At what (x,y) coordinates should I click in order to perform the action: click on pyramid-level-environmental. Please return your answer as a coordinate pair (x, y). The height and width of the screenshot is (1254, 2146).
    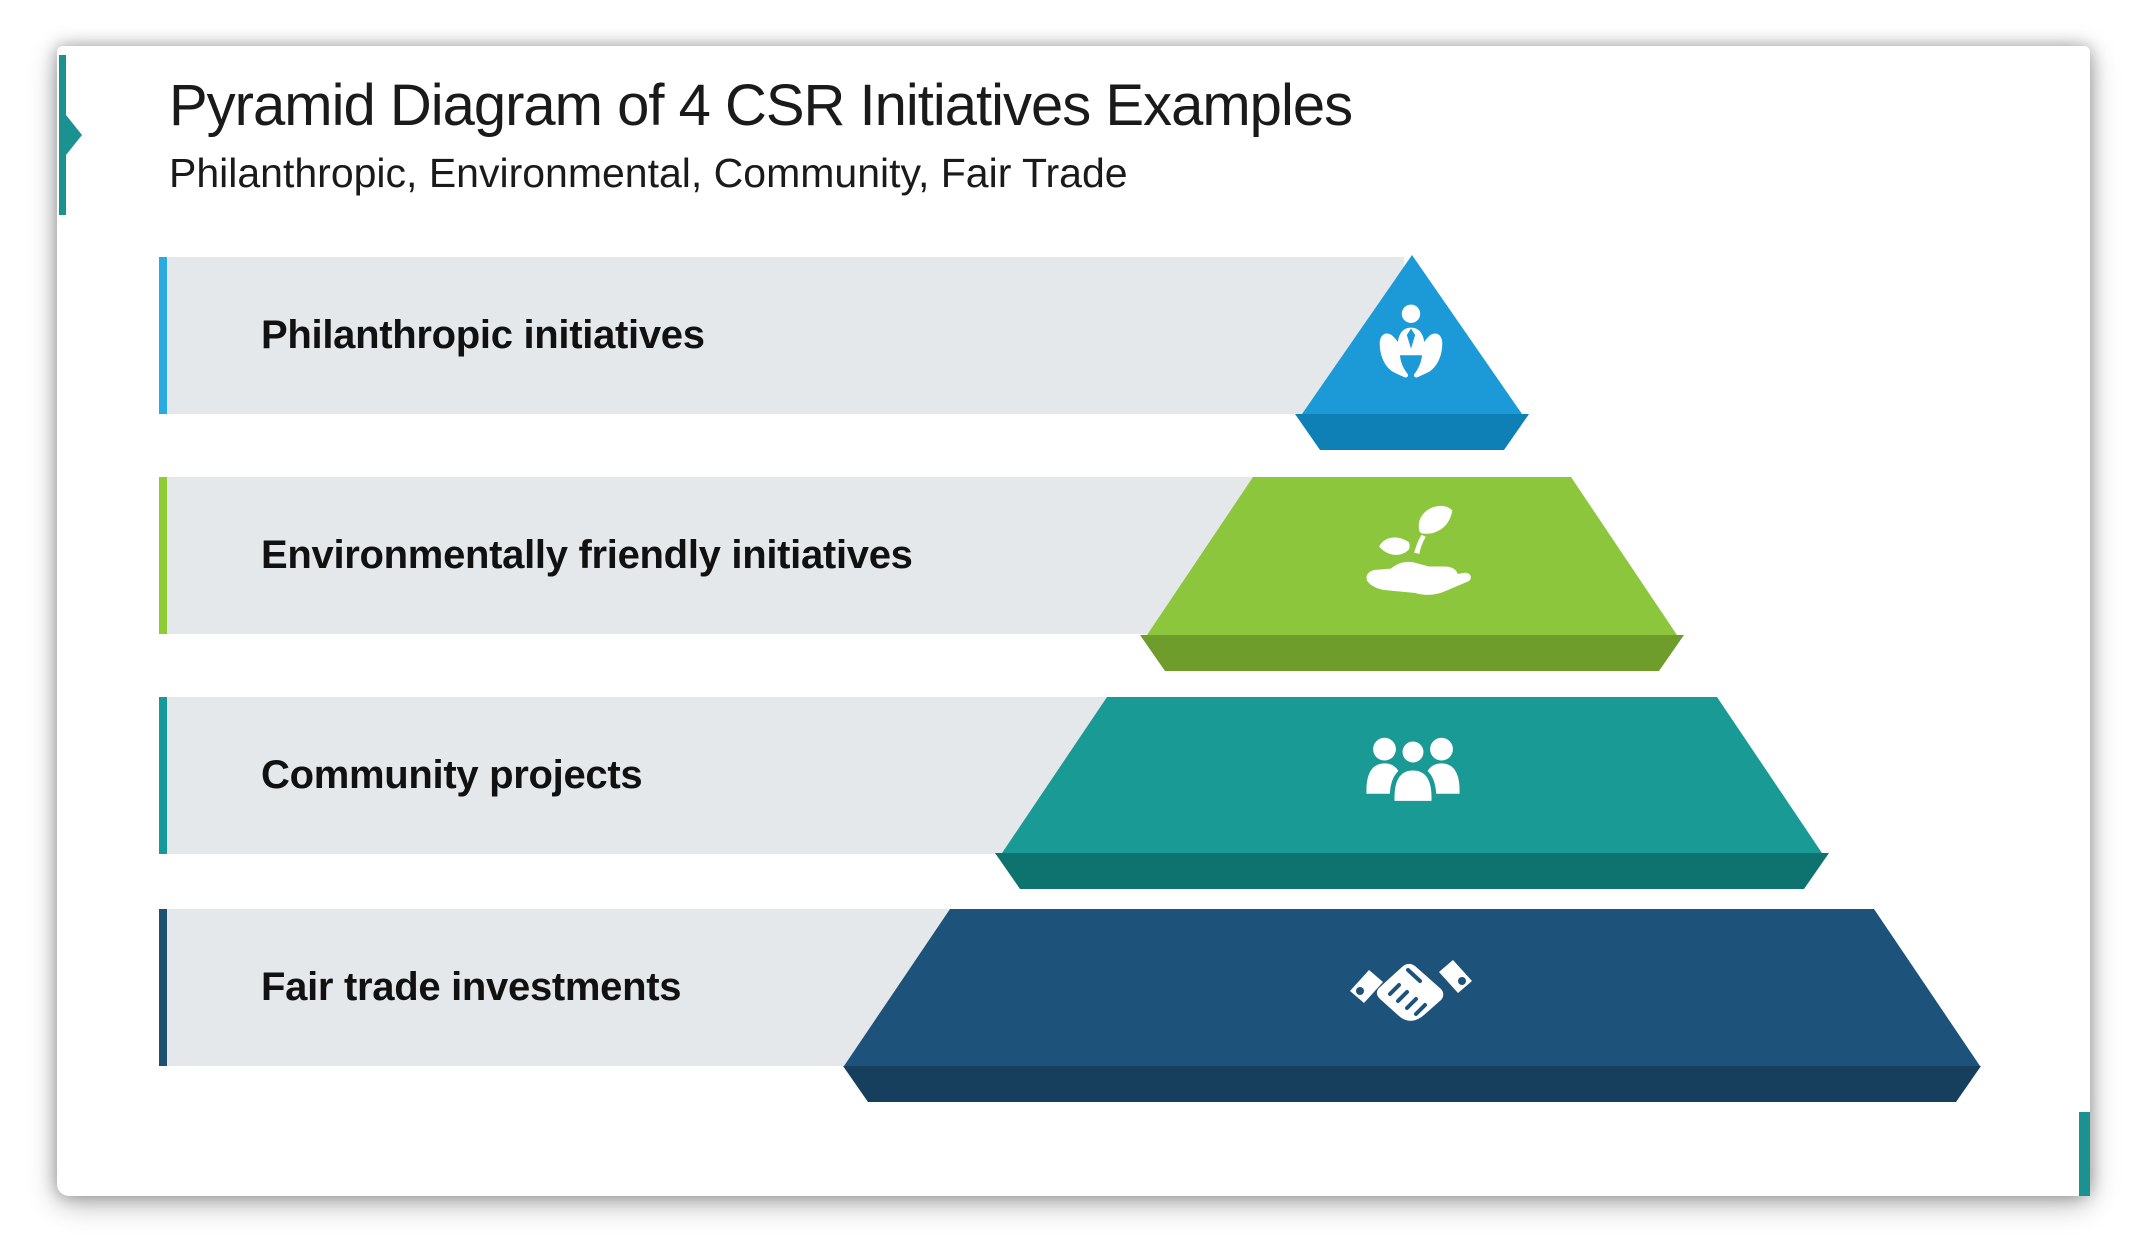
    Looking at the image, I should click on (1412, 574).